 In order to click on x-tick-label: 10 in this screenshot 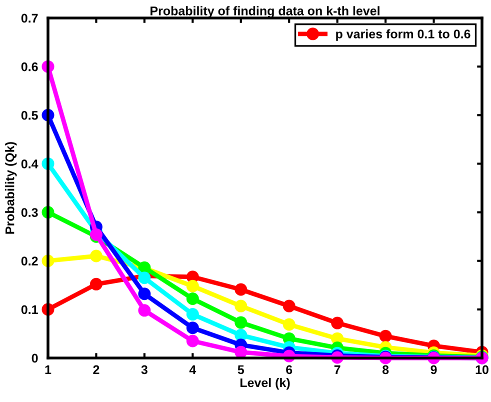, I will do `click(482, 369)`.